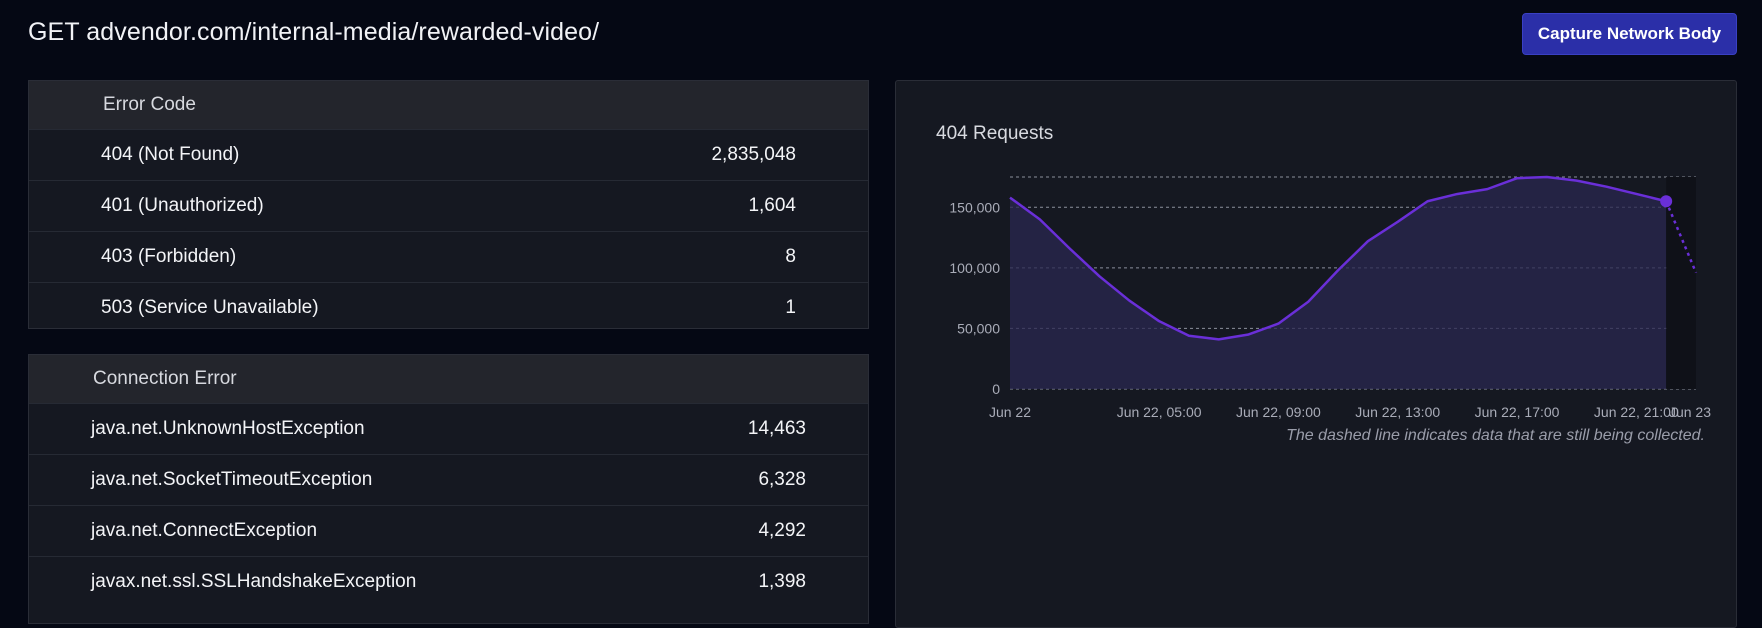  Describe the element at coordinates (974, 207) in the screenshot. I see `y-tick-label: 150,000` at that location.